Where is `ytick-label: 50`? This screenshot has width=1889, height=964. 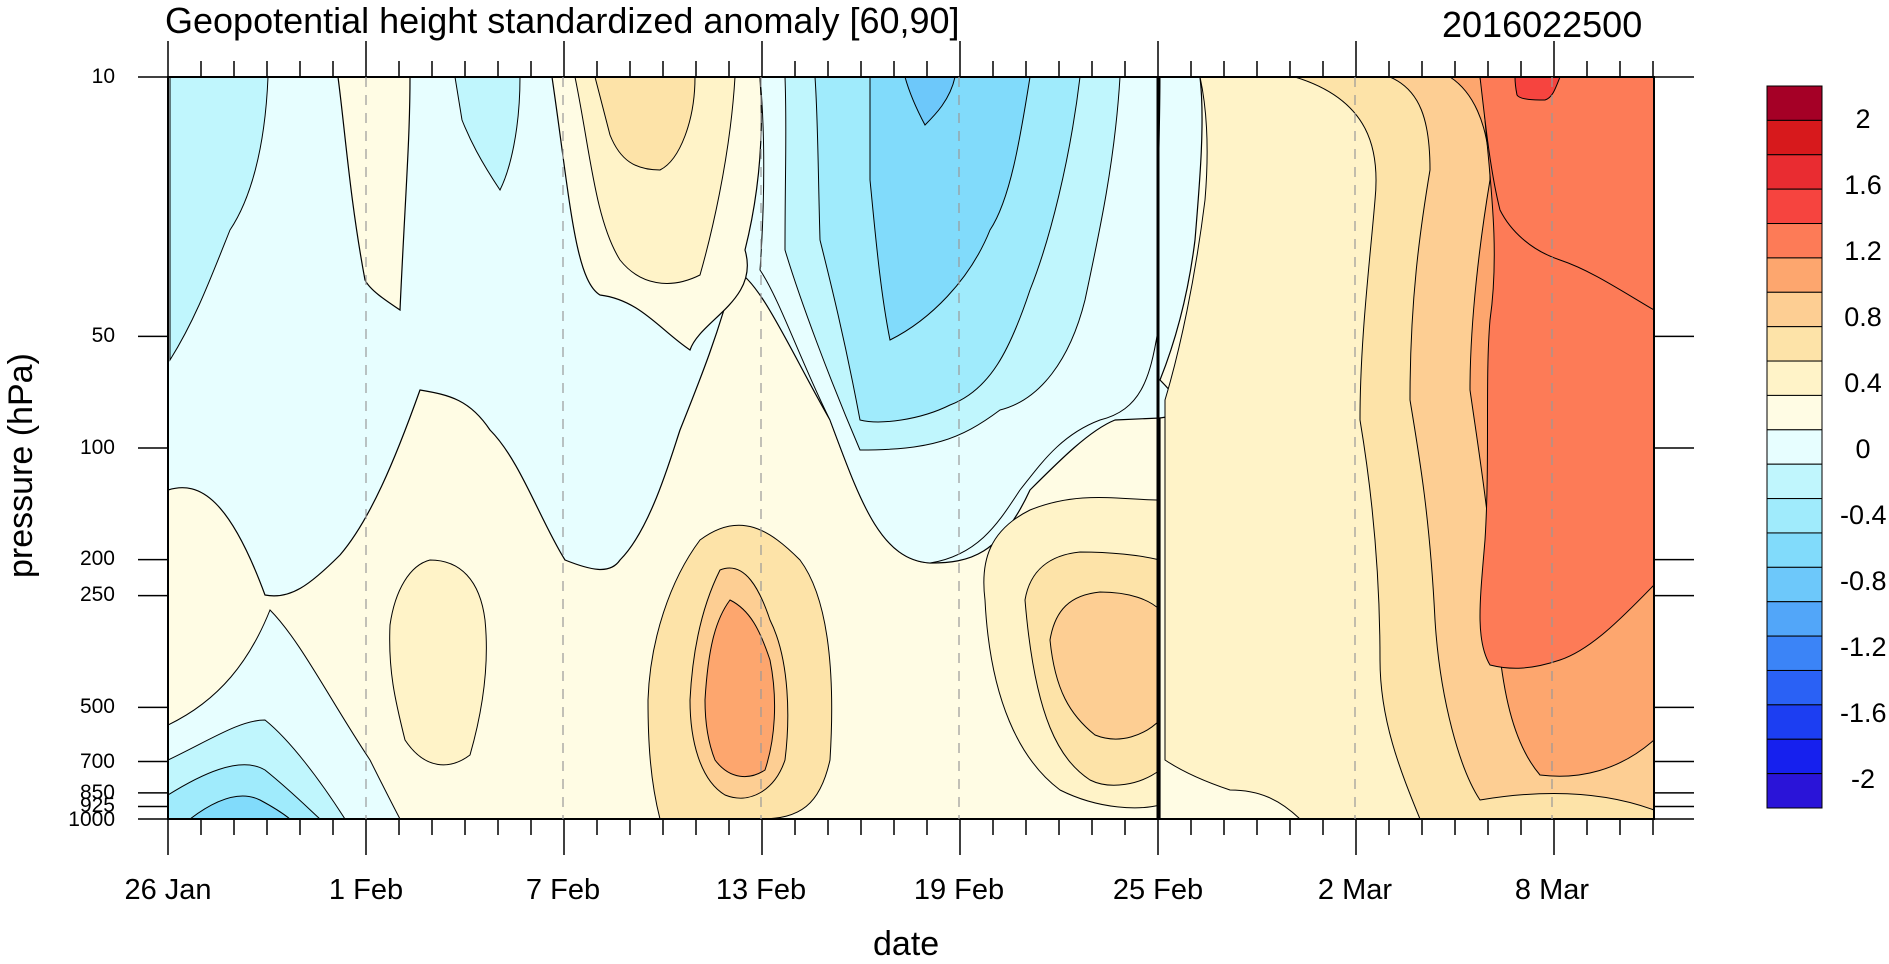 ytick-label: 50 is located at coordinates (103, 335).